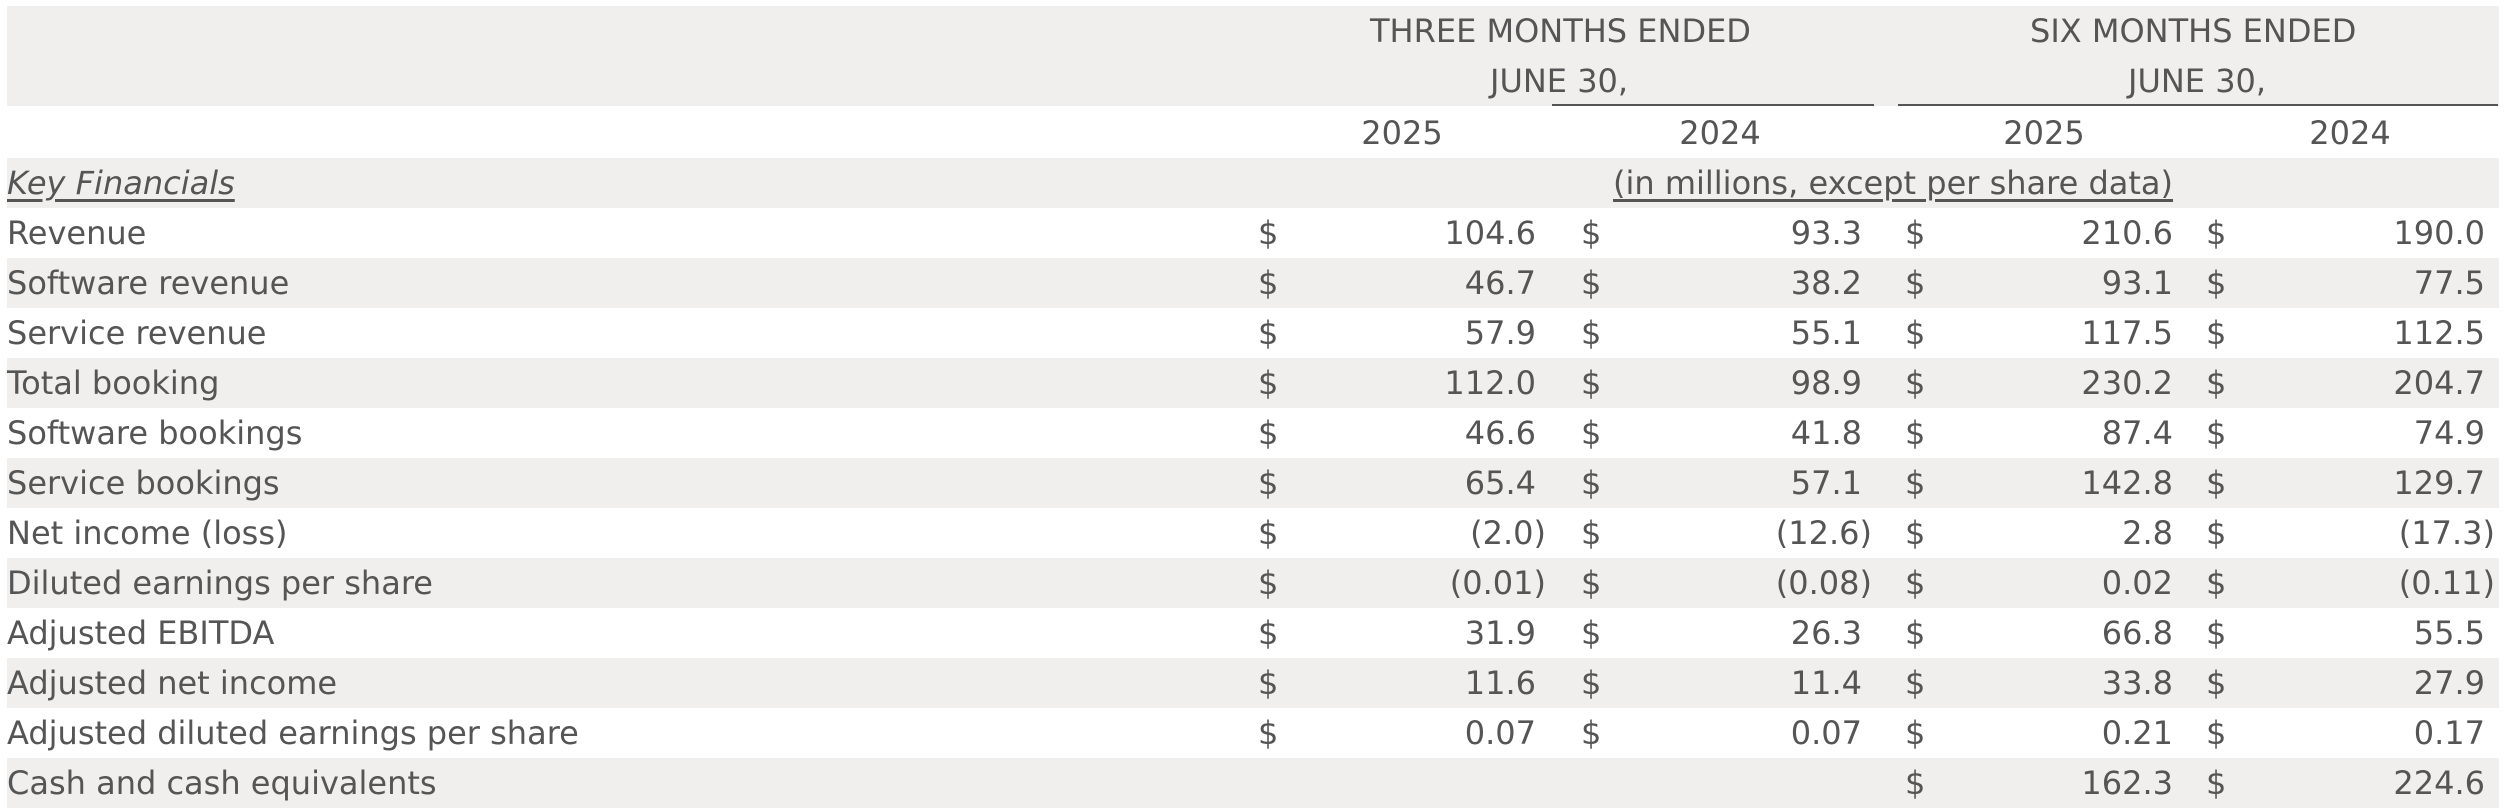  Describe the element at coordinates (2449, 633) in the screenshot. I see `value-cell: 55.5` at that location.